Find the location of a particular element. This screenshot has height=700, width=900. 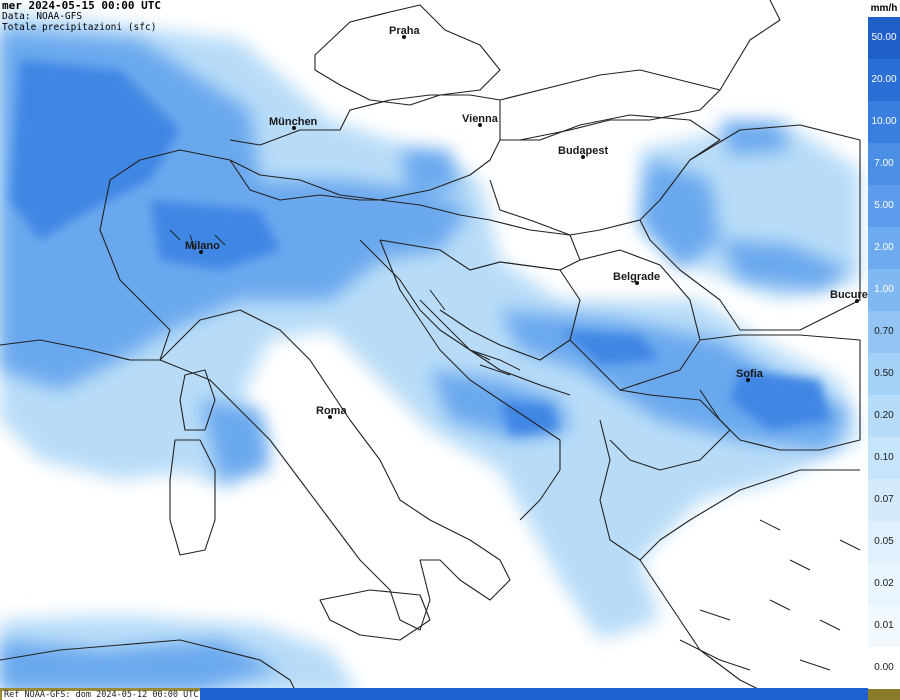

city-label: Budapest is located at coordinates (583, 151).